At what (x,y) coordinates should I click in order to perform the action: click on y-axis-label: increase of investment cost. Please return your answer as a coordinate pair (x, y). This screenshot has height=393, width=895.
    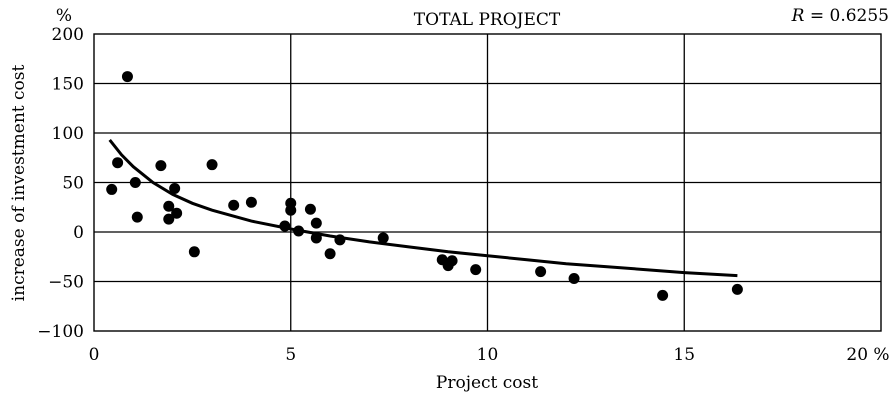
    Looking at the image, I should click on (19, 183).